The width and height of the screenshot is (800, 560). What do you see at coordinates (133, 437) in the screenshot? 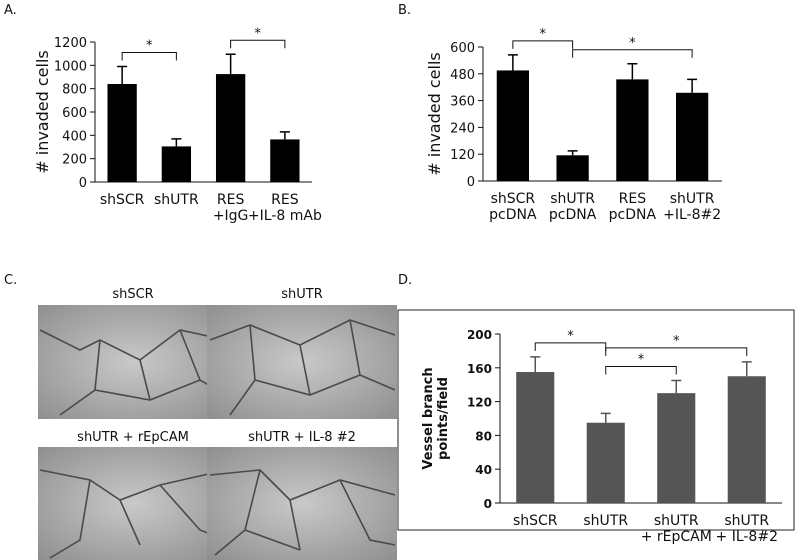
I see `image-caption: shUTR + rEpCAM` at bounding box center [133, 437].